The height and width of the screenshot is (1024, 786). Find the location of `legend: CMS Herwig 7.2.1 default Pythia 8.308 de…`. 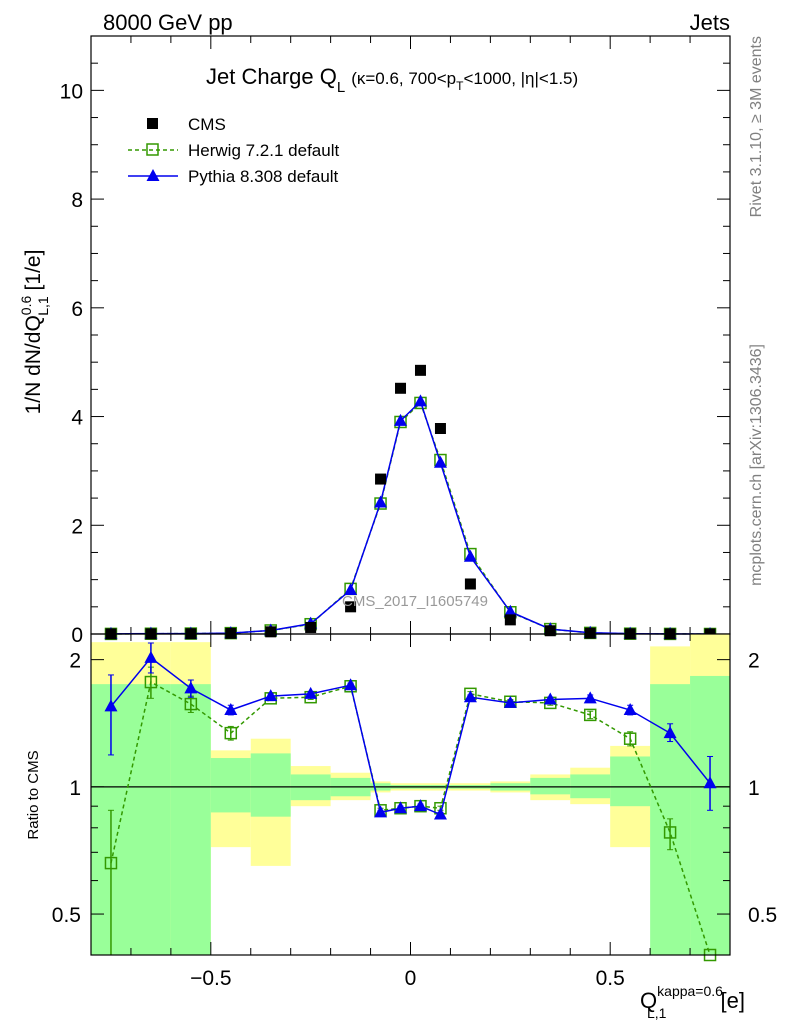

legend: CMS Herwig 7.2.1 default Pythia 8.308 de… is located at coordinates (233, 150).